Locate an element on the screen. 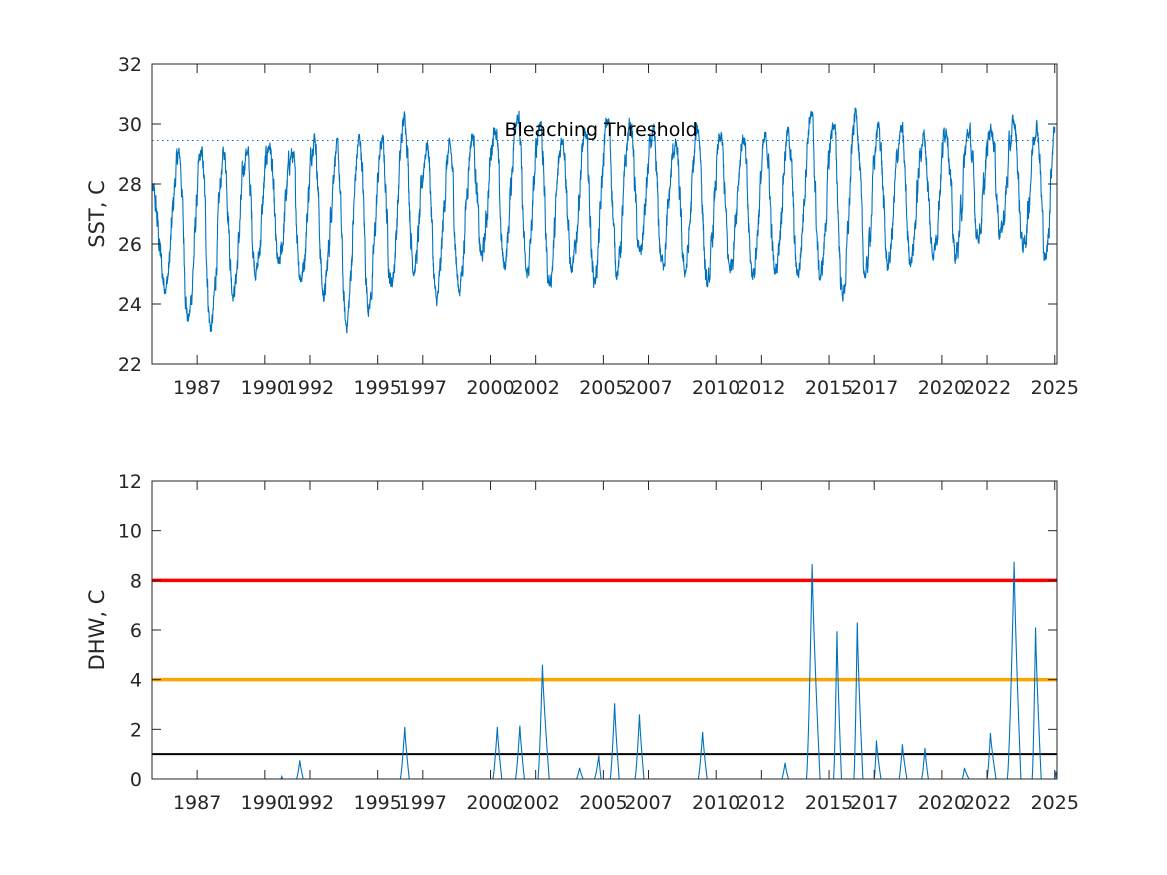  dhw-x-tick-label: 1997 is located at coordinates (423, 803).